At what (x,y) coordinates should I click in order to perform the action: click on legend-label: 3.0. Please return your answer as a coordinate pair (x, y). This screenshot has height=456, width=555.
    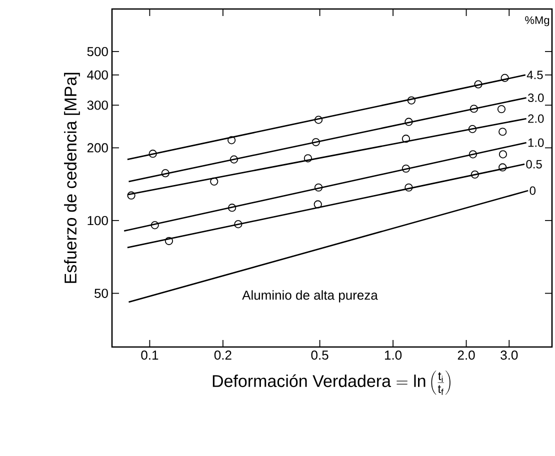
    Looking at the image, I should click on (536, 98).